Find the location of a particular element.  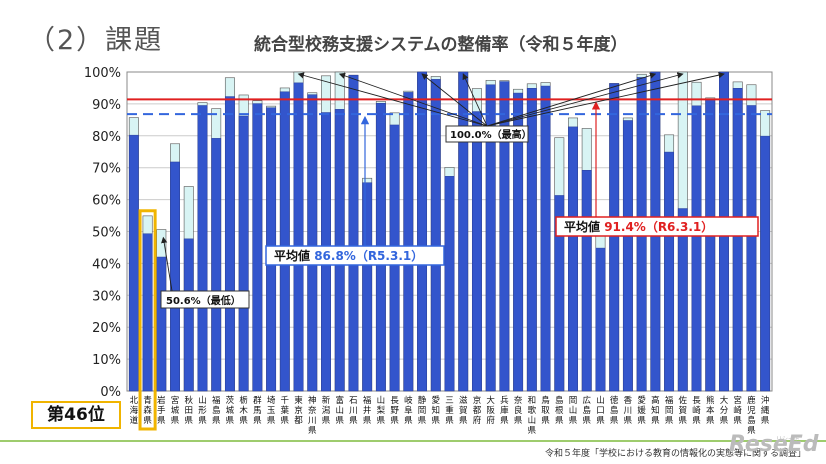

x-tick-label: 鳥取県 is located at coordinates (545, 410).